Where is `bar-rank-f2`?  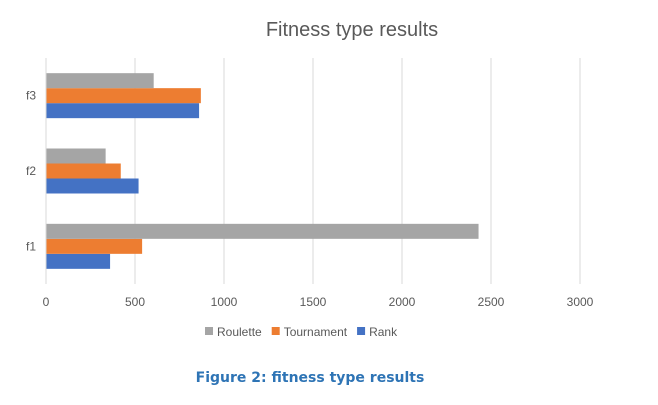
bar-rank-f2 is located at coordinates (92, 186).